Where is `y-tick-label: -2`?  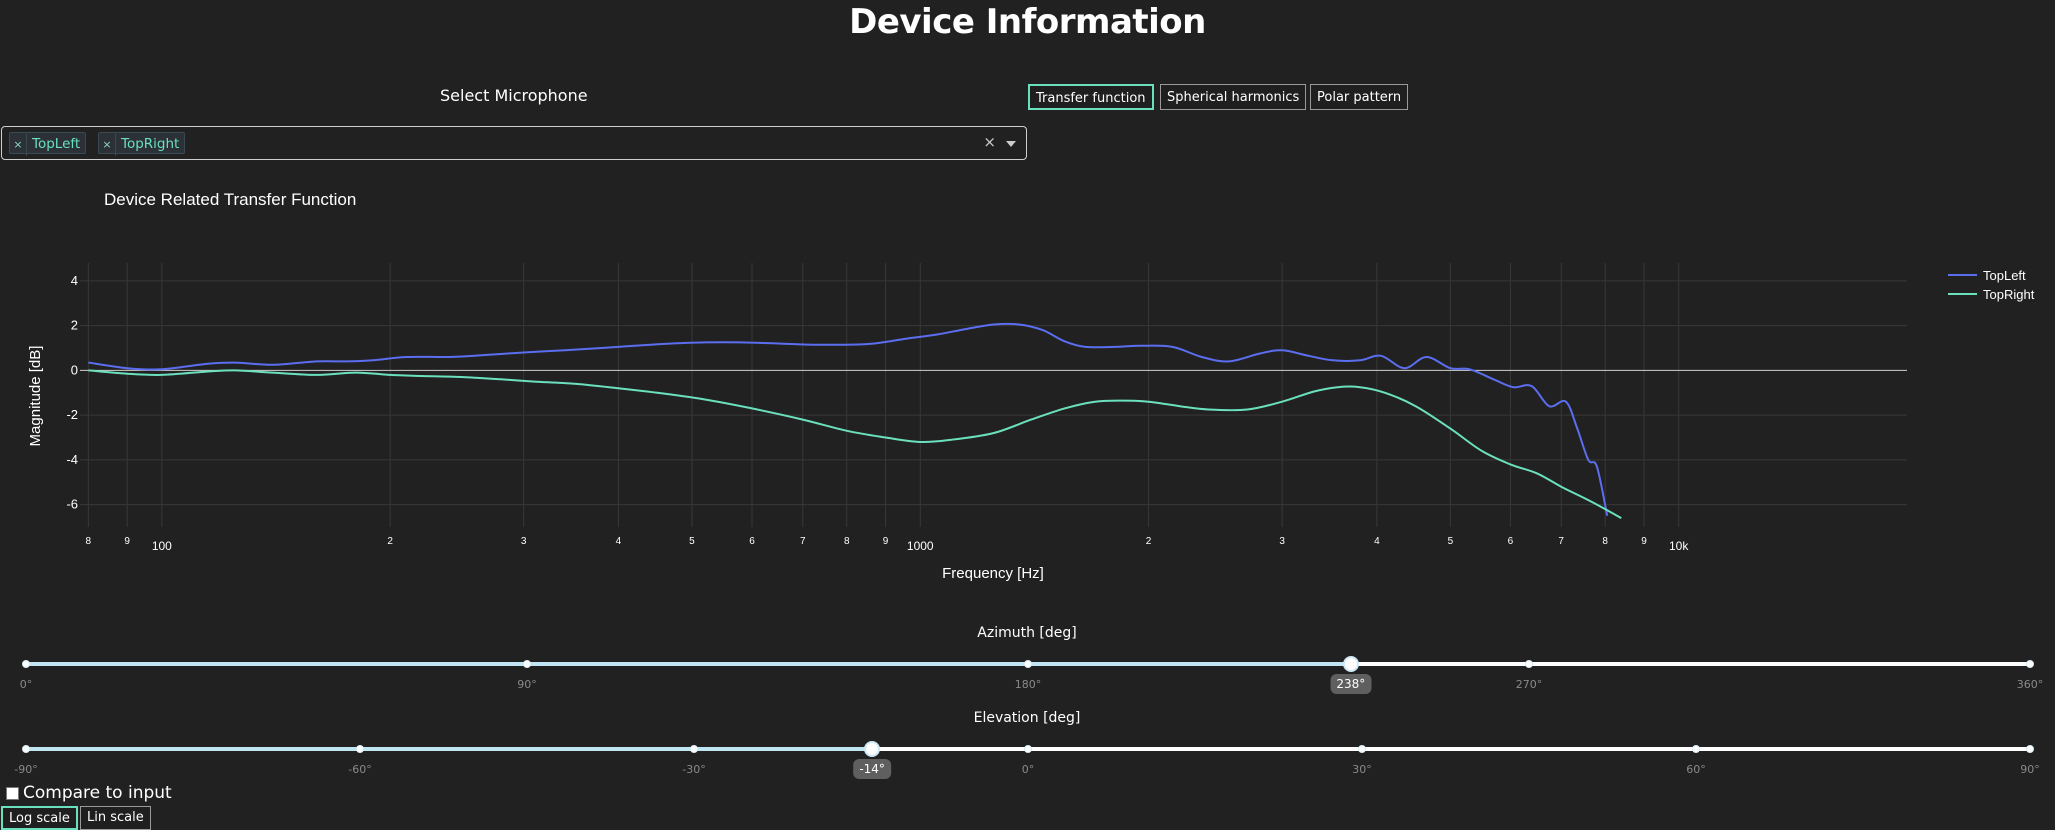 y-tick-label: -2 is located at coordinates (72, 414).